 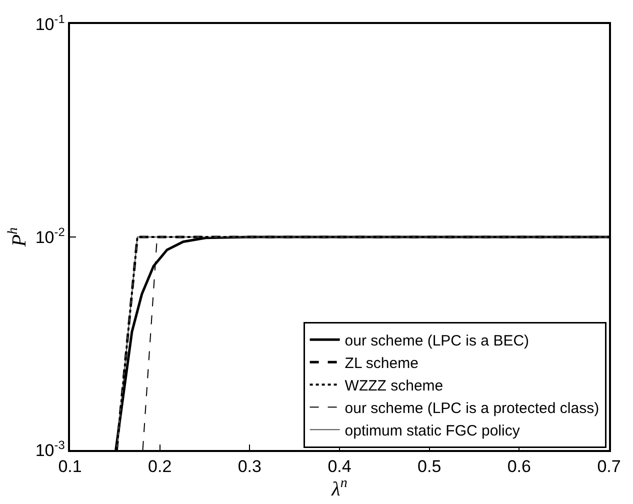 I want to click on y-tick-label: 10$^{-2}$, so click(x=50, y=235).